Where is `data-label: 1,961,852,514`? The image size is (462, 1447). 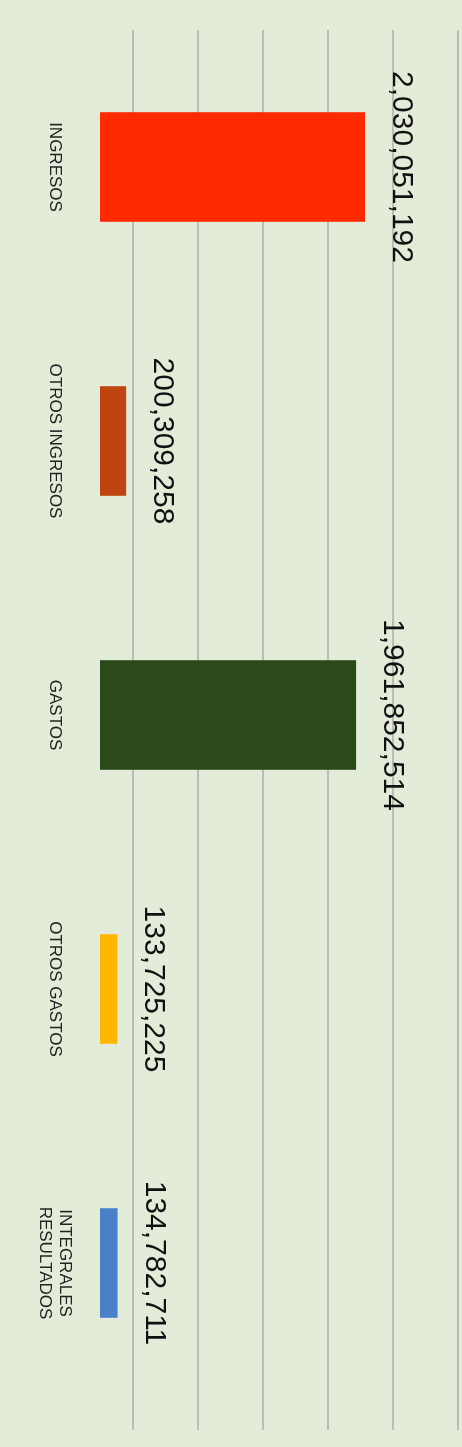
data-label: 1,961,852,514 is located at coordinates (395, 715).